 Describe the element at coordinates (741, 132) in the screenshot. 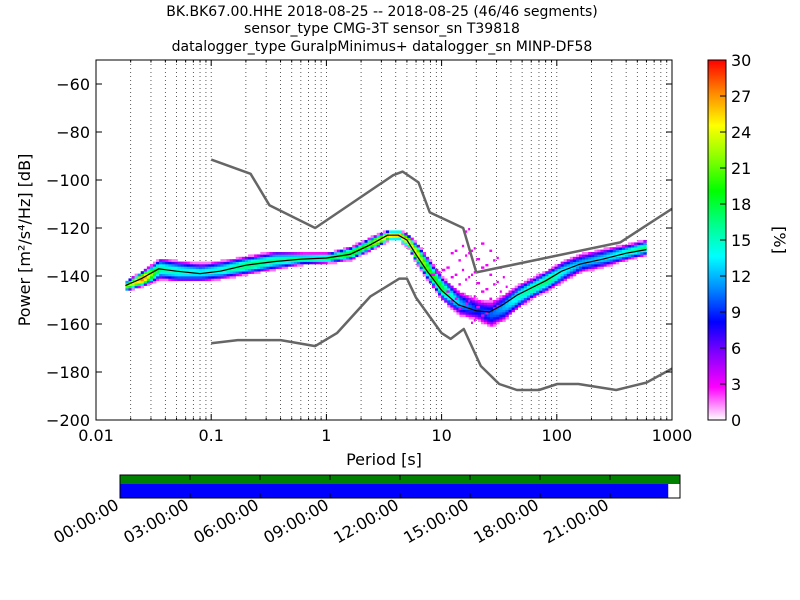

I see `colorbar-tick-label: 24` at that location.